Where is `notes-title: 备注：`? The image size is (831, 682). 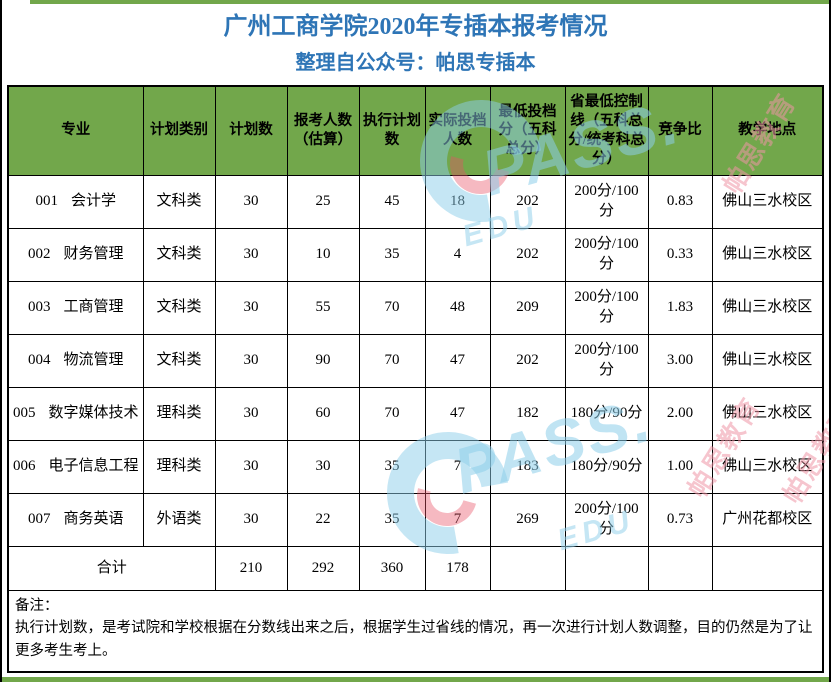
notes-title: 备注： is located at coordinates (37, 605).